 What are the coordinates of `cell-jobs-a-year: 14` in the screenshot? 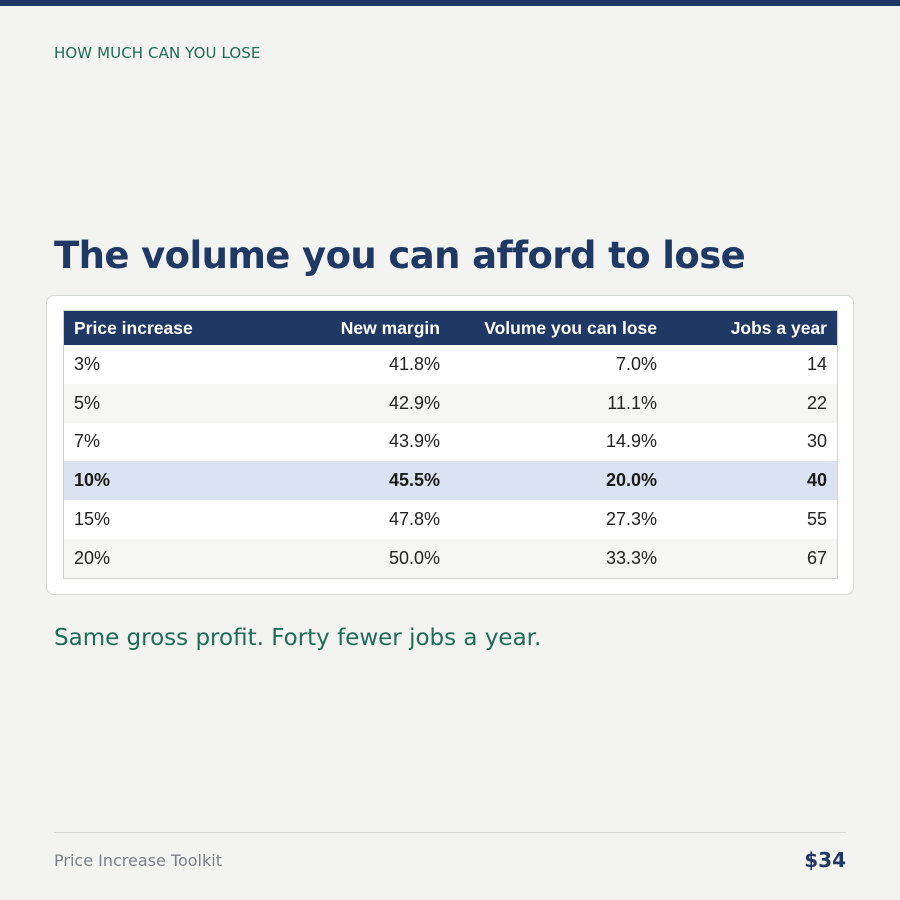 It's located at (816, 363).